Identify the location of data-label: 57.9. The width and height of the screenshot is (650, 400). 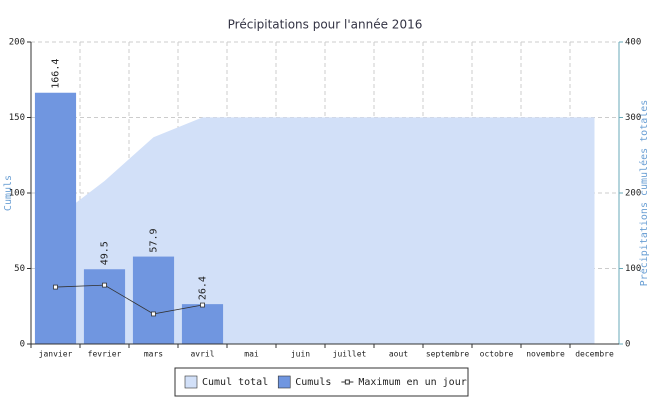
(154, 240).